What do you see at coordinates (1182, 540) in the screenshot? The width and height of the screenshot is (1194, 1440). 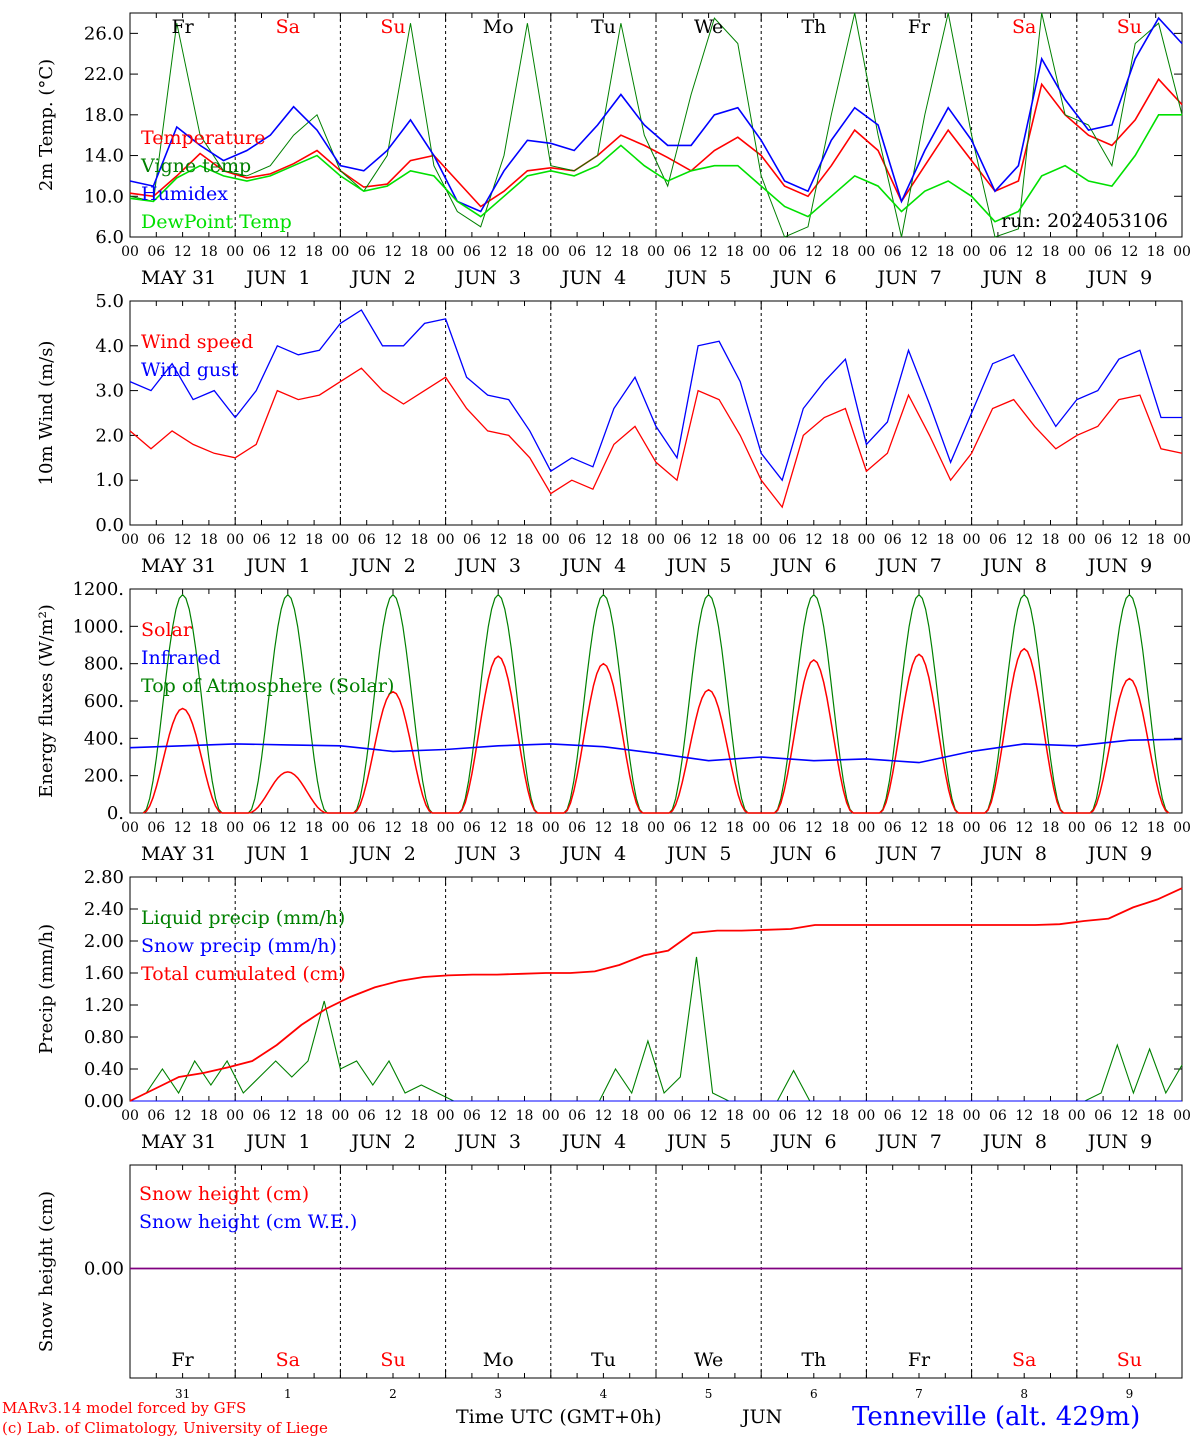 I see `wind-hour-tick-label: 00` at bounding box center [1182, 540].